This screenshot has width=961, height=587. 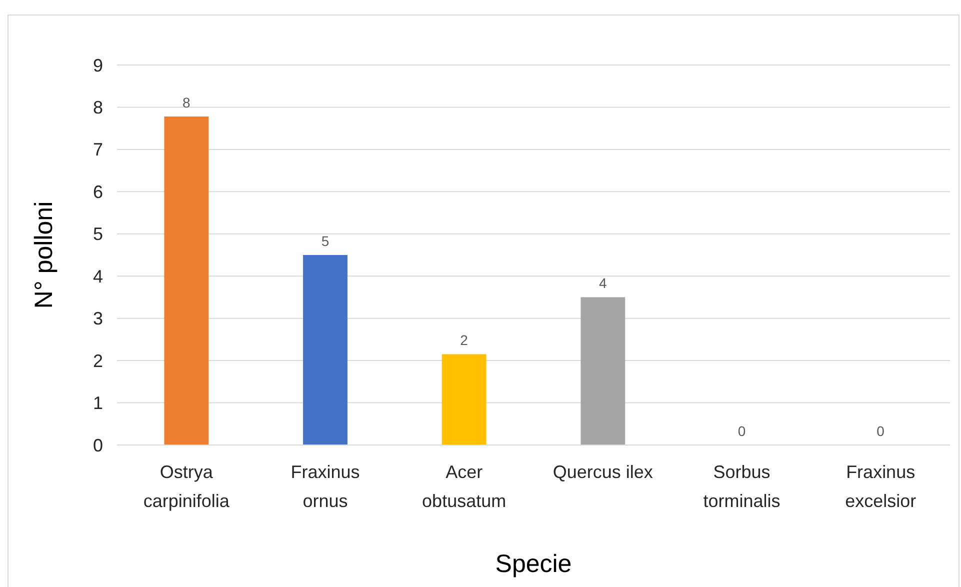 I want to click on x-tick-label: Fraxinus excelsior, so click(x=880, y=486).